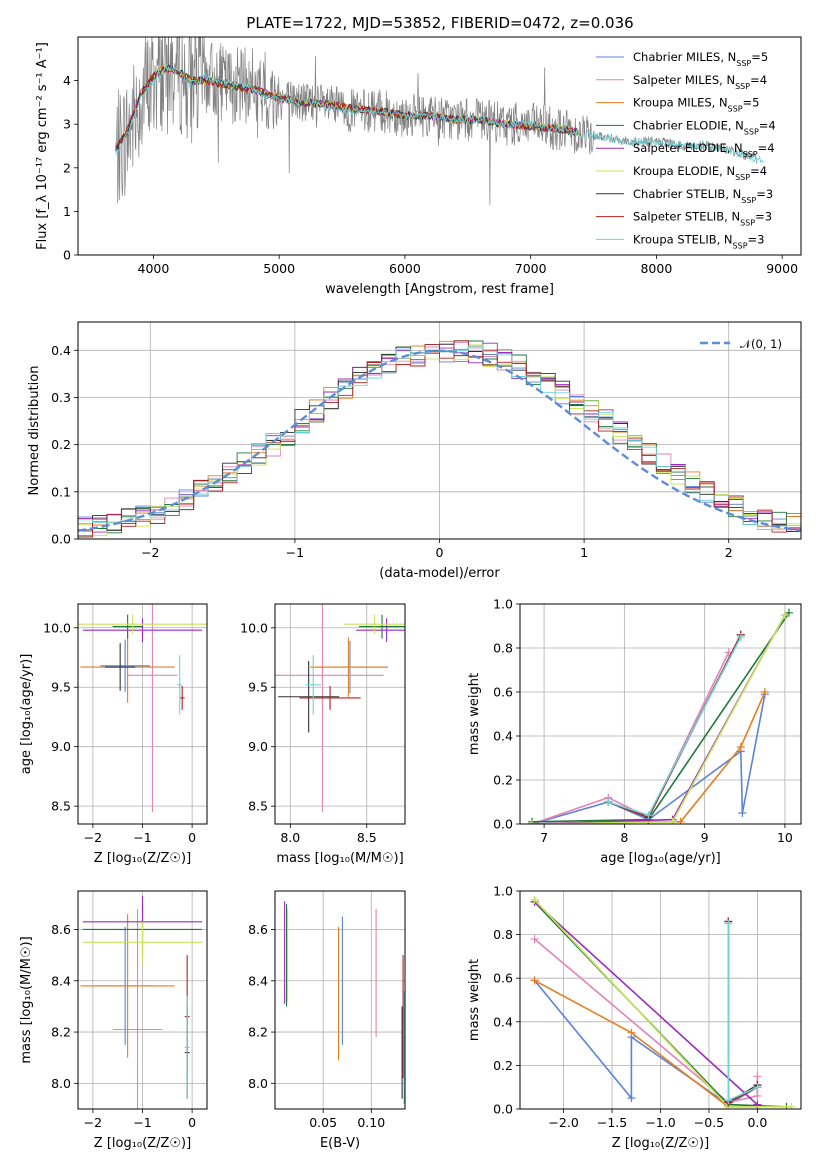 This screenshot has width=819, height=1170. What do you see at coordinates (663, 1002) in the screenshot?
I see `massweight-vs-Z-plot-area` at bounding box center [663, 1002].